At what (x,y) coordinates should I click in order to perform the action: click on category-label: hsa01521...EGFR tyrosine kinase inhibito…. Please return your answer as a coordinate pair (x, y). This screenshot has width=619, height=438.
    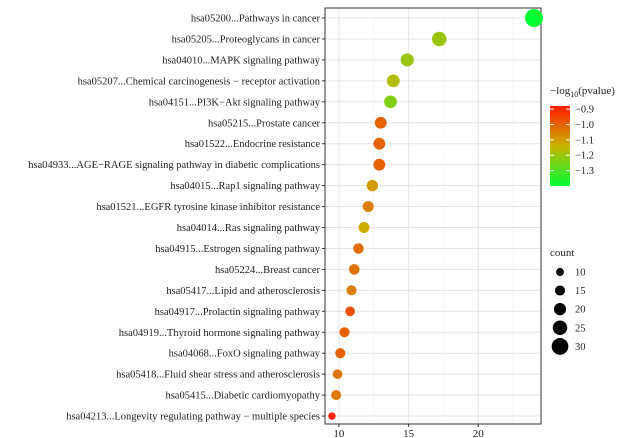
    Looking at the image, I should click on (208, 207).